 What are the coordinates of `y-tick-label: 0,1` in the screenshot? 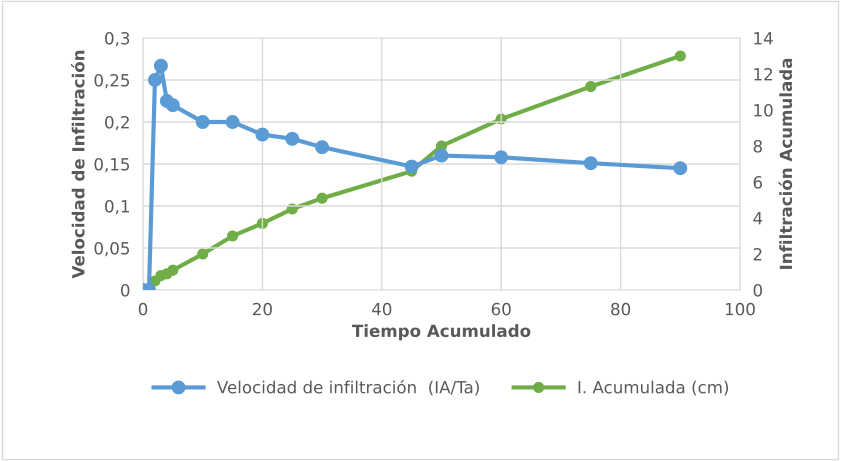 It's located at (117, 207).